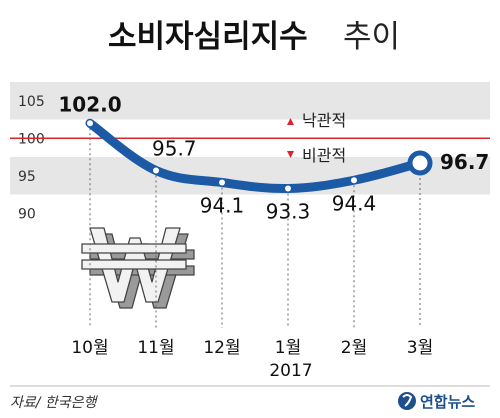 This screenshot has height=418, width=500. I want to click on yonhap-logo-icon: 연합뉴스, so click(436, 401).